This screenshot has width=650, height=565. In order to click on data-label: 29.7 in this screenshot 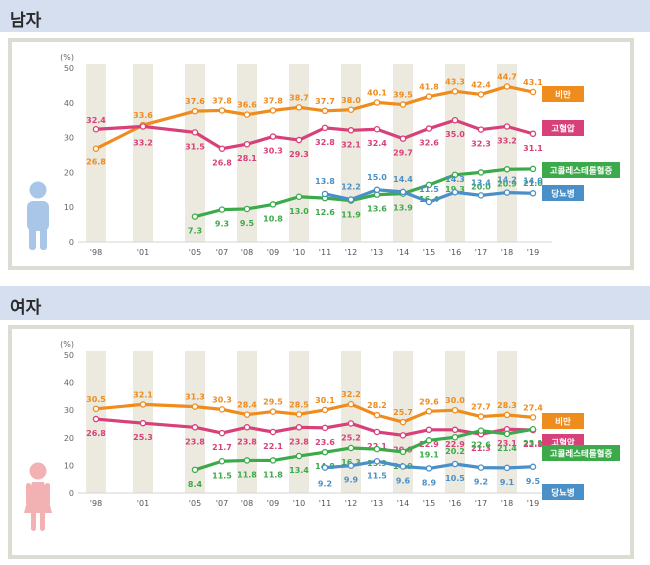, I will do `click(403, 153)`.